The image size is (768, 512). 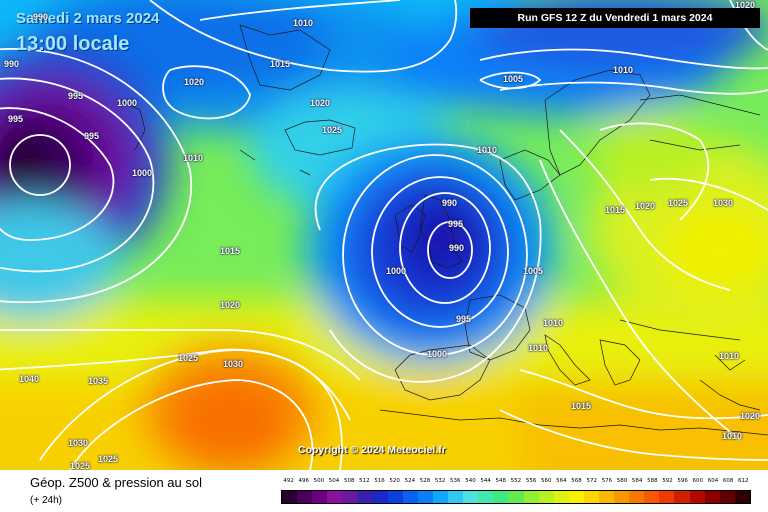 I want to click on color-scale-bar, so click(x=516, y=497).